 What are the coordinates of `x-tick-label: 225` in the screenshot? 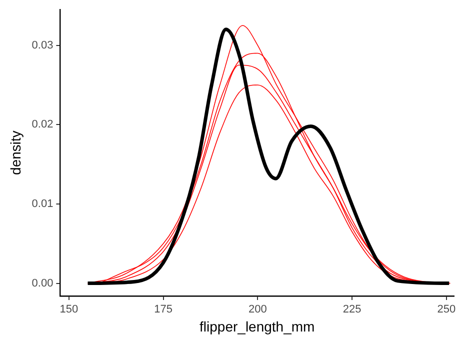 It's located at (352, 310).